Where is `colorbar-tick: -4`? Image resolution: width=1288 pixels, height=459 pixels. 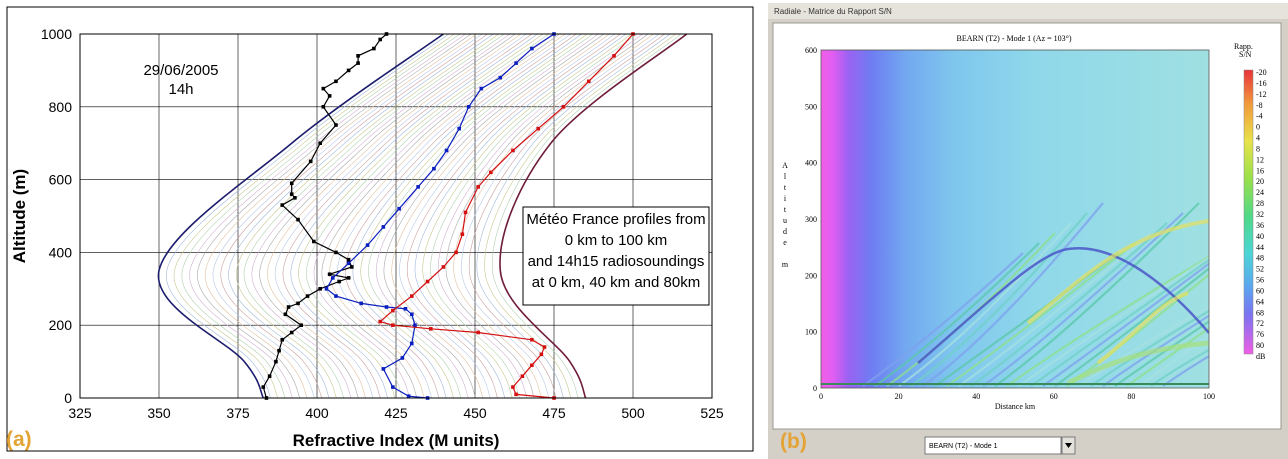 colorbar-tick: -4 is located at coordinates (1259, 116).